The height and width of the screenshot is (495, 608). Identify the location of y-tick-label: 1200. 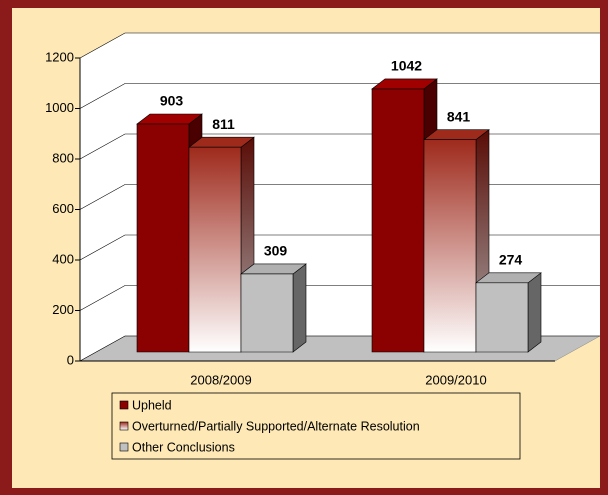
(59, 56).